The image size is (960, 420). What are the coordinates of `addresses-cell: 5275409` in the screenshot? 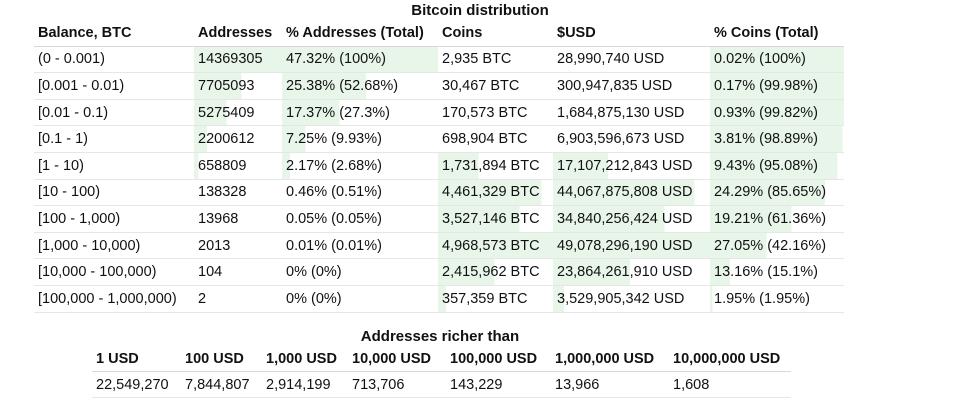 It's located at (238, 113).